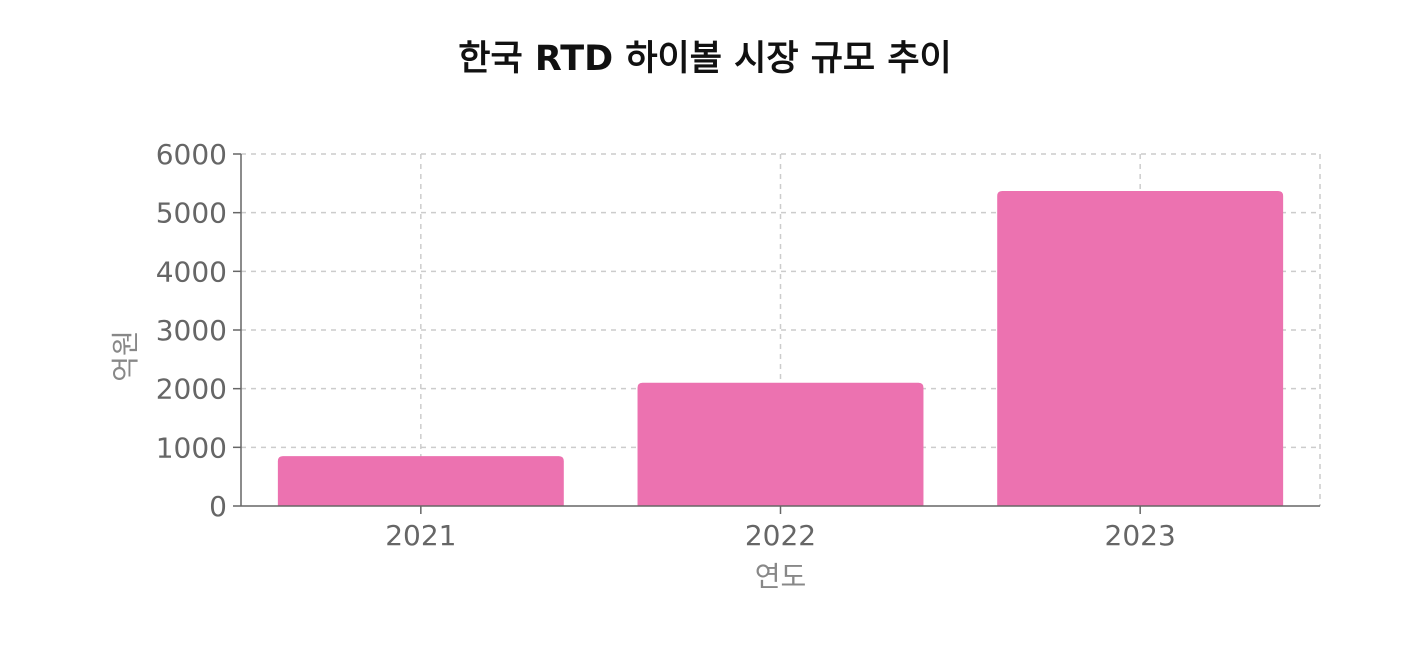 Image resolution: width=1410 pixels, height=646 pixels. Describe the element at coordinates (781, 576) in the screenshot. I see `x-axis-title: 연도` at that location.